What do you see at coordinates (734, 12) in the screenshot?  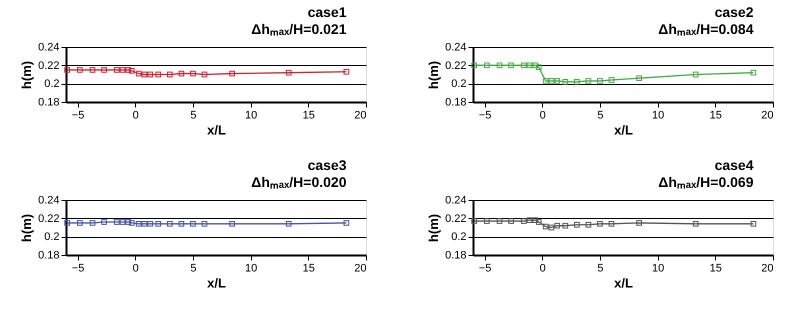 I see `chart-title: case2` at bounding box center [734, 12].